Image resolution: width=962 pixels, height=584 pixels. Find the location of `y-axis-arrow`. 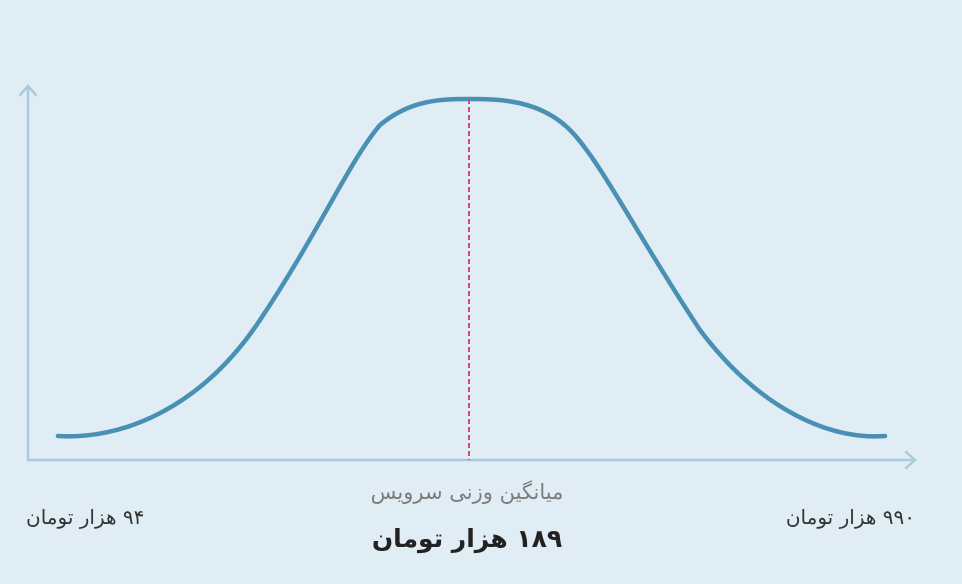

y-axis-arrow is located at coordinates (28, 90).